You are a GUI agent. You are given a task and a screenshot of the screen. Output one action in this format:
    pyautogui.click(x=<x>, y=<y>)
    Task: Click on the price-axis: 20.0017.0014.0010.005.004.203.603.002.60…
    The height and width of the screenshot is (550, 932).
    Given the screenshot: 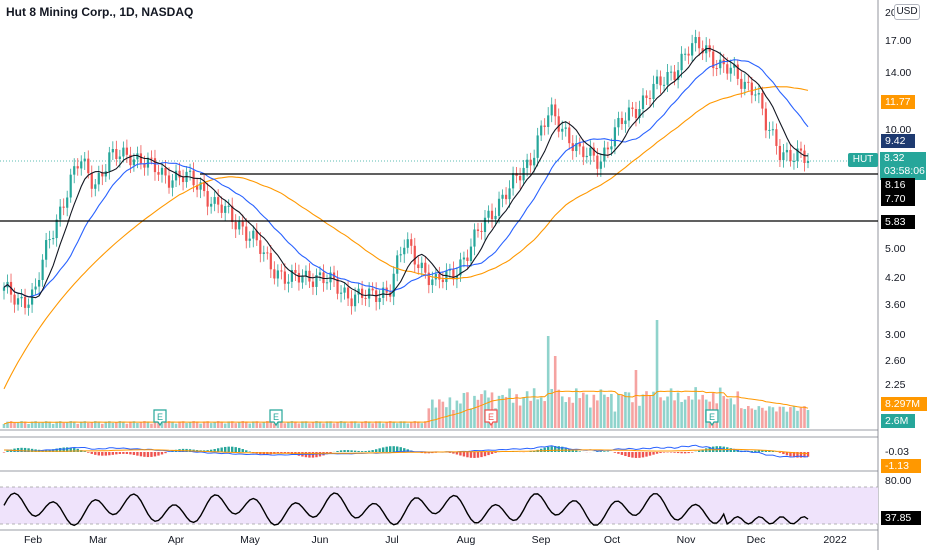 What is the action you would take?
    pyautogui.click(x=898, y=199)
    